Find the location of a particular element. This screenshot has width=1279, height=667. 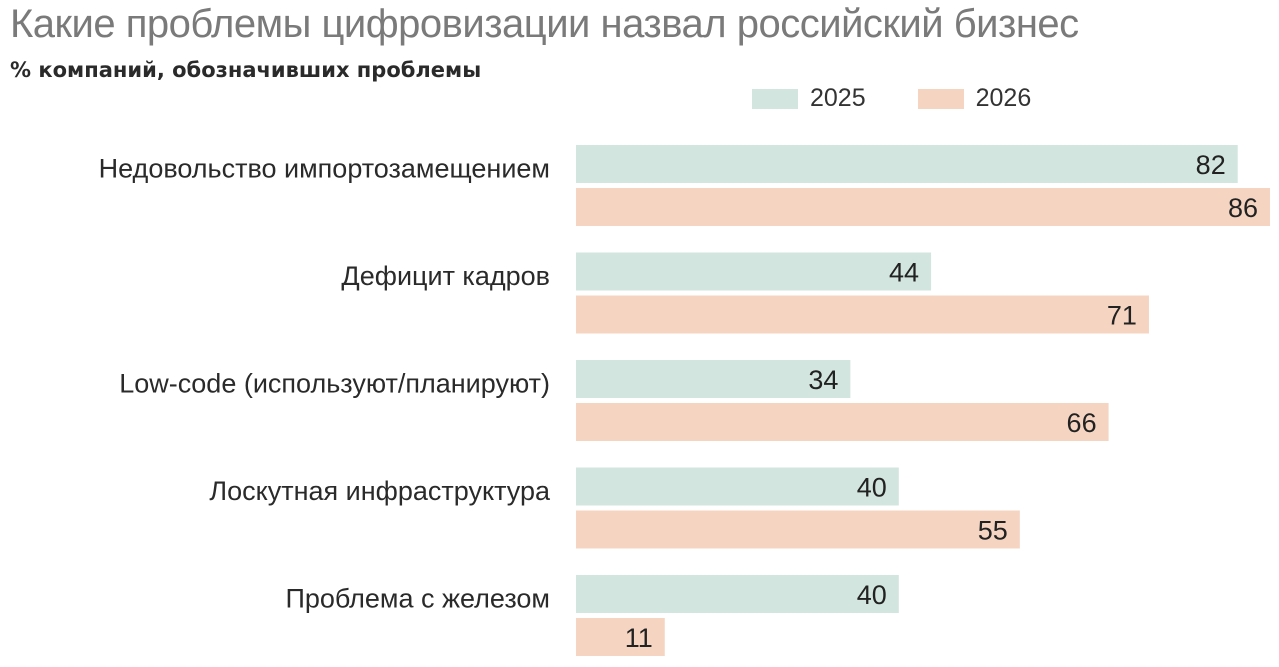

value-label-2025-cat-3: 40 is located at coordinates (872, 488).